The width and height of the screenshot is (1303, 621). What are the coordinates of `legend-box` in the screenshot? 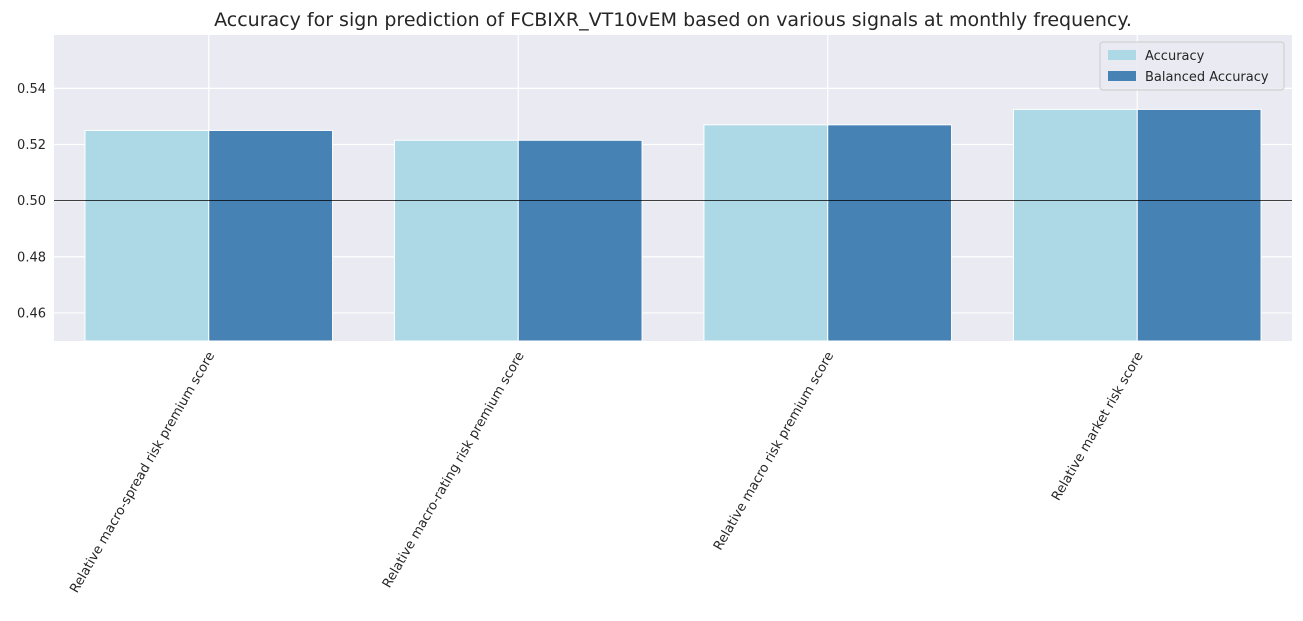 It's located at (1192, 66).